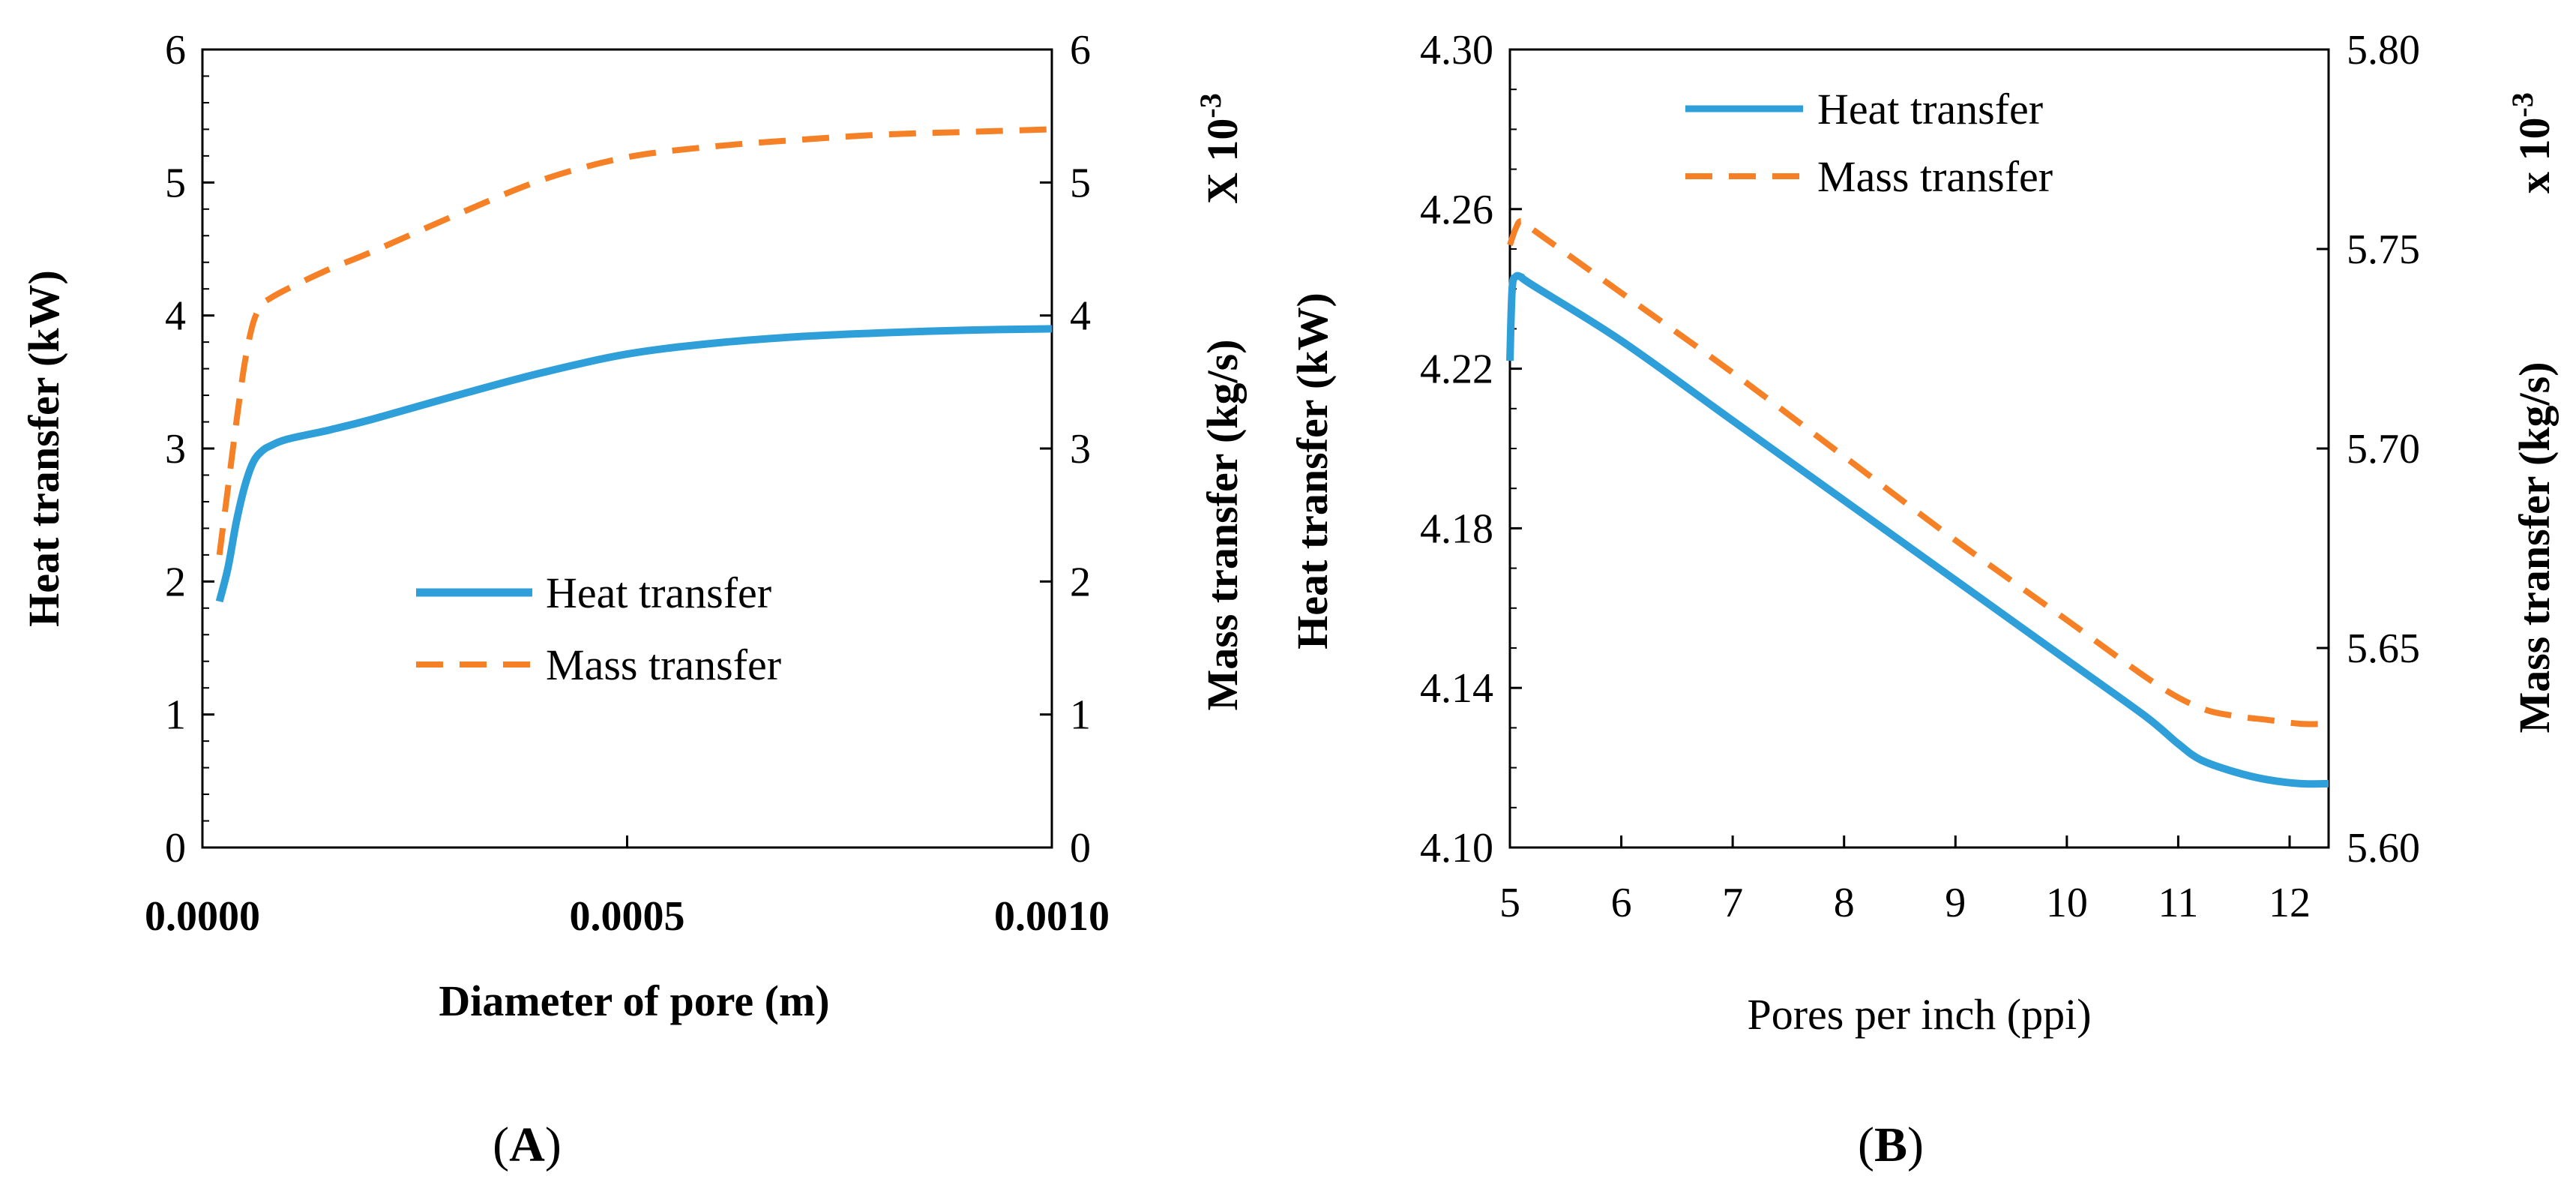  Describe the element at coordinates (175, 848) in the screenshot. I see `panel-a-y-tick-label: 0` at that location.